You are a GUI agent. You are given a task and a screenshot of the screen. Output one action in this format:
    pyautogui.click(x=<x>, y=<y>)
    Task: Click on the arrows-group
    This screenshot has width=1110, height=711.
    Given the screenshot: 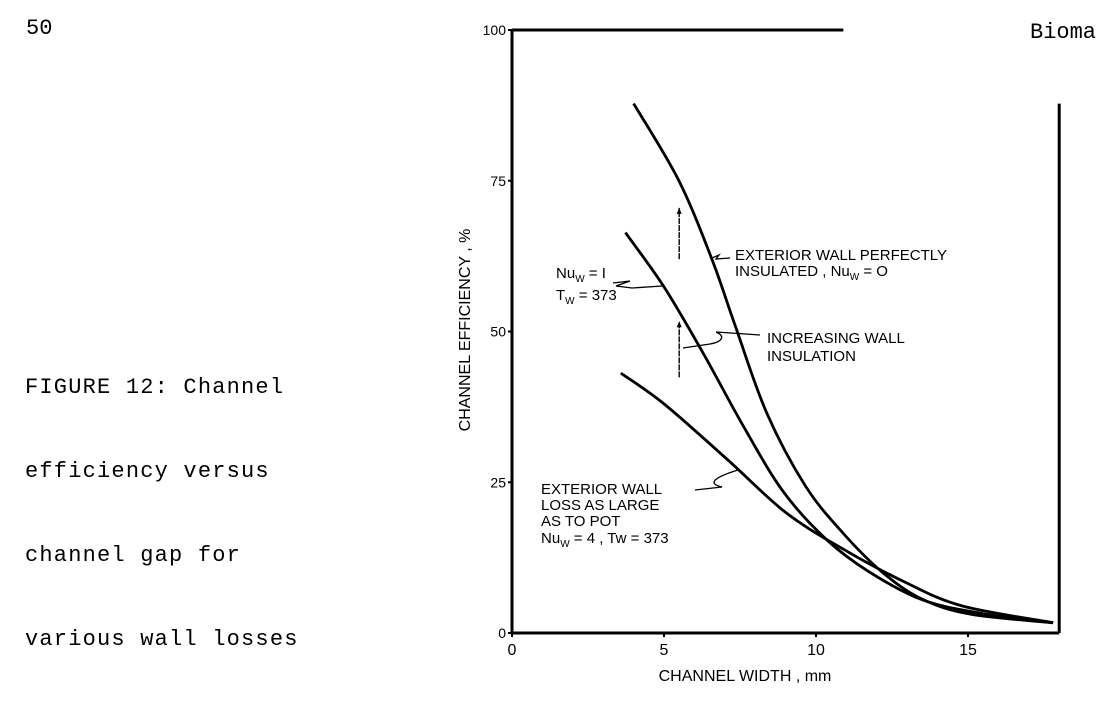 What is the action you would take?
    pyautogui.click(x=679, y=292)
    